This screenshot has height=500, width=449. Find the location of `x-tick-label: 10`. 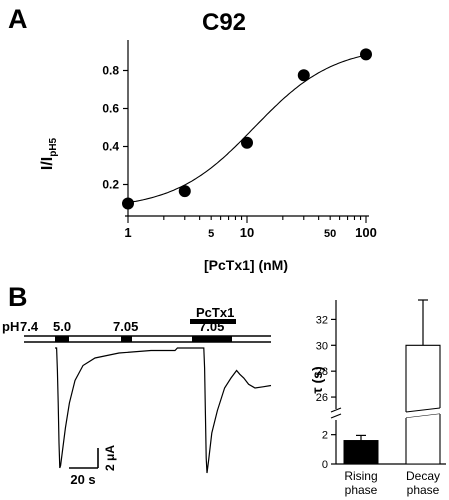

x-tick-label: 10 is located at coordinates (247, 232).